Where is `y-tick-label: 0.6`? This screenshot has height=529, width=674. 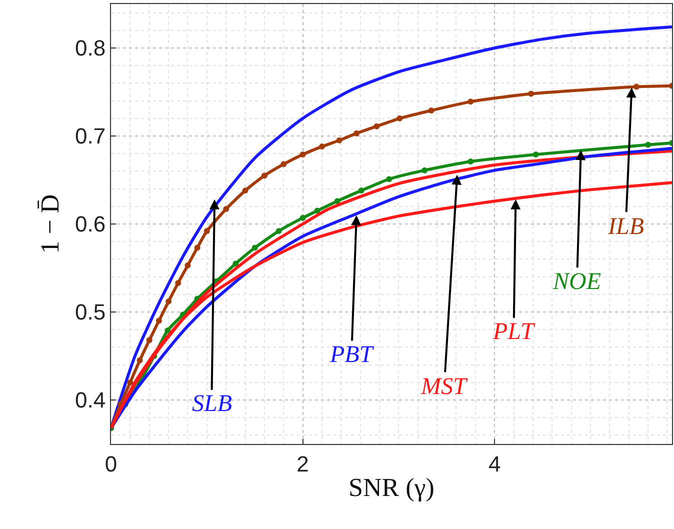
y-tick-label: 0.6 is located at coordinates (90, 224).